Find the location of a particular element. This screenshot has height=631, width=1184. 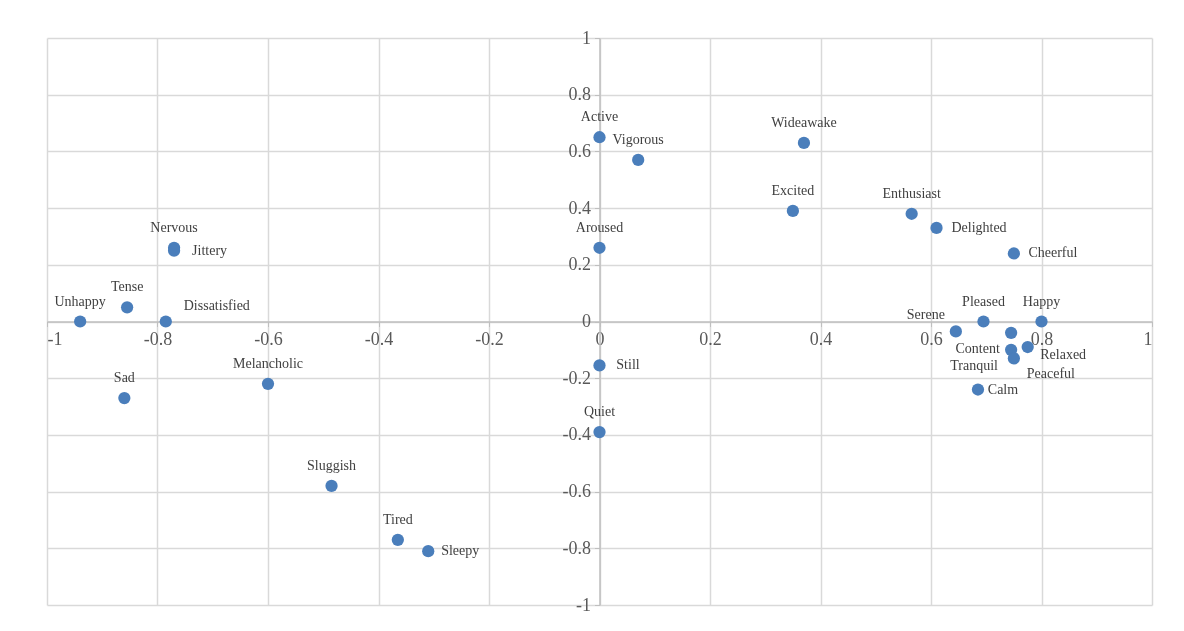

x-tick-label: 0.8 is located at coordinates (1042, 339).